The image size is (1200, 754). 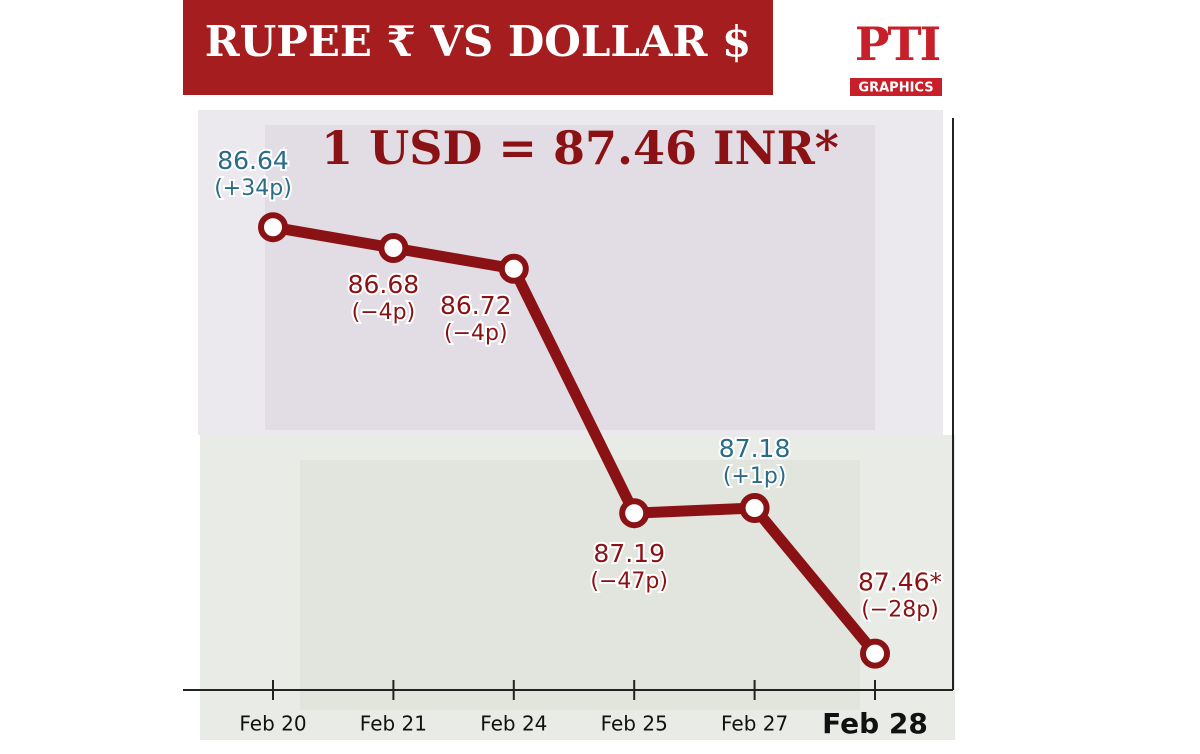 What do you see at coordinates (476, 305) in the screenshot?
I see `value-label: 86.72` at bounding box center [476, 305].